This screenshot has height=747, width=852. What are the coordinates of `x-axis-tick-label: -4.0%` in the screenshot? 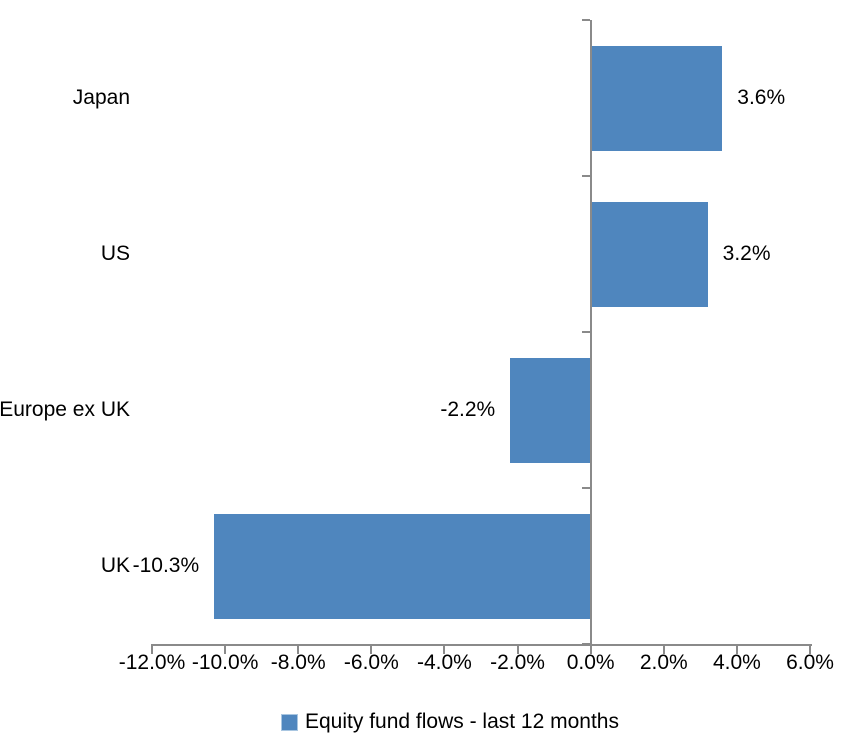 It's located at (444, 662).